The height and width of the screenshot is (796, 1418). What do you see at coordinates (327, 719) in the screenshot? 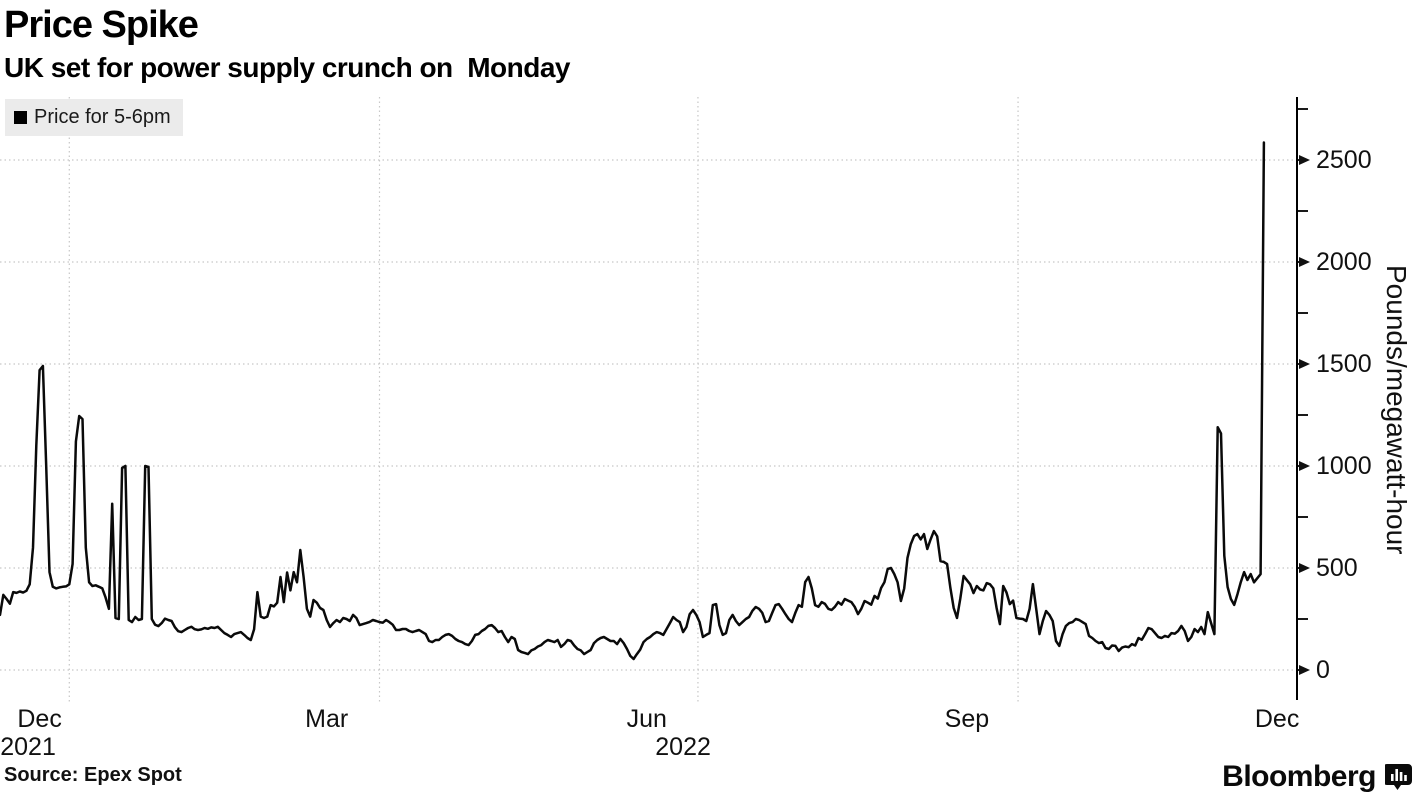
I see `x-tick-label: Mar` at bounding box center [327, 719].